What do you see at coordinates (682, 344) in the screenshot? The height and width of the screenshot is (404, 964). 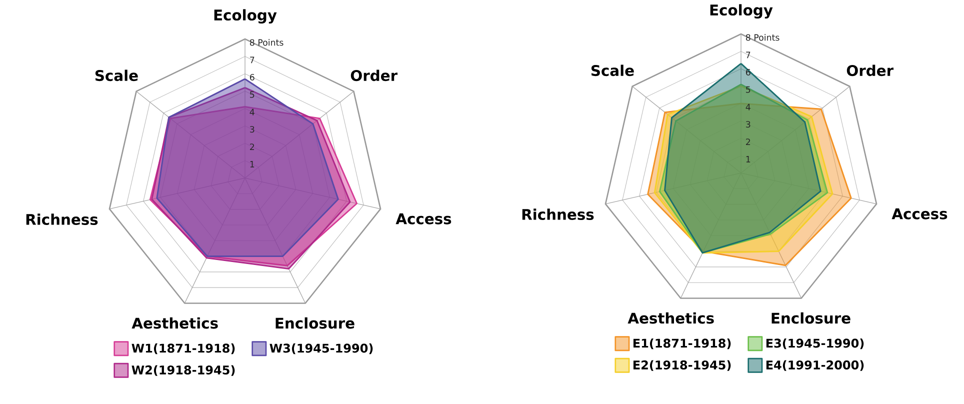 I see `legend-label: E1(1871-1918)` at bounding box center [682, 344].